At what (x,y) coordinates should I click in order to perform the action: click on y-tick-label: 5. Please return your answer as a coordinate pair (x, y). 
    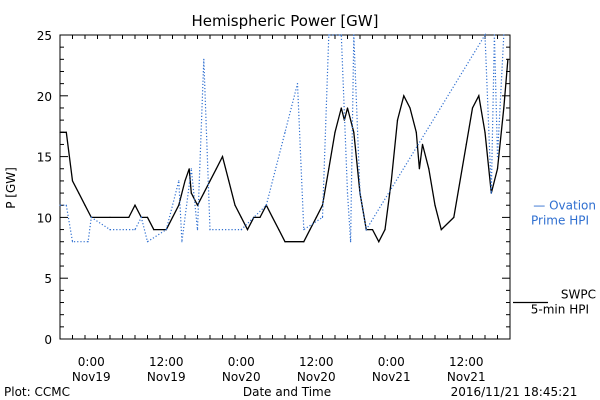
    Looking at the image, I should click on (48, 279).